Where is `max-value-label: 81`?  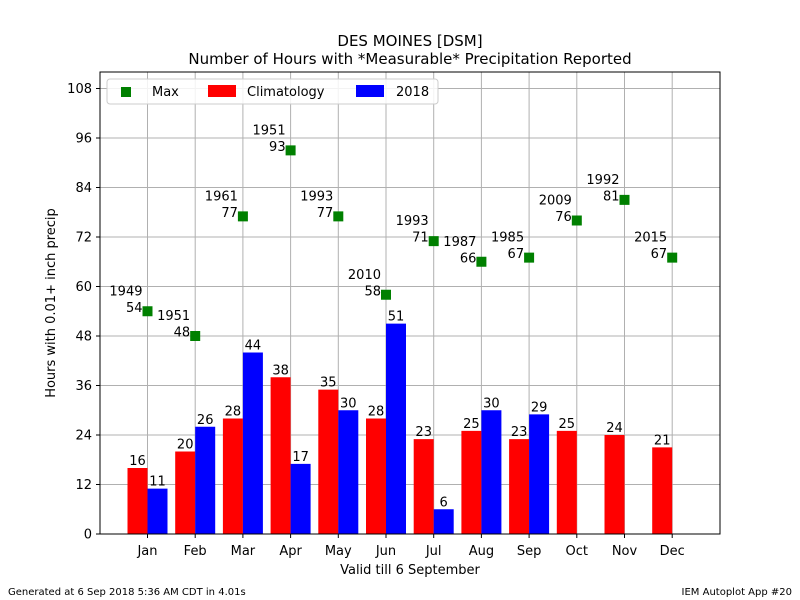
max-value-label: 81 is located at coordinates (611, 196).